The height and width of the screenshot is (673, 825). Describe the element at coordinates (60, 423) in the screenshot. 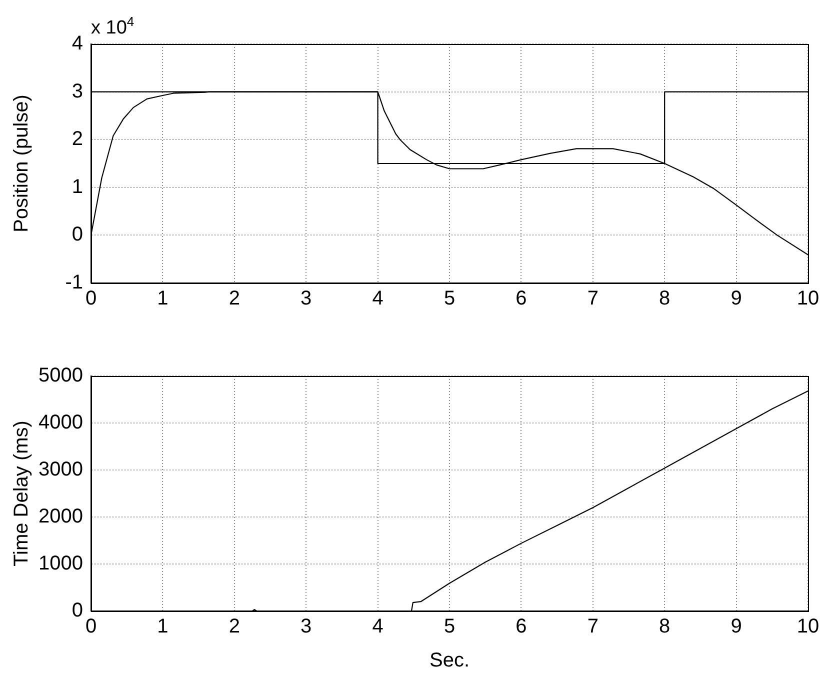

I see `y-tick-label: 4000` at that location.